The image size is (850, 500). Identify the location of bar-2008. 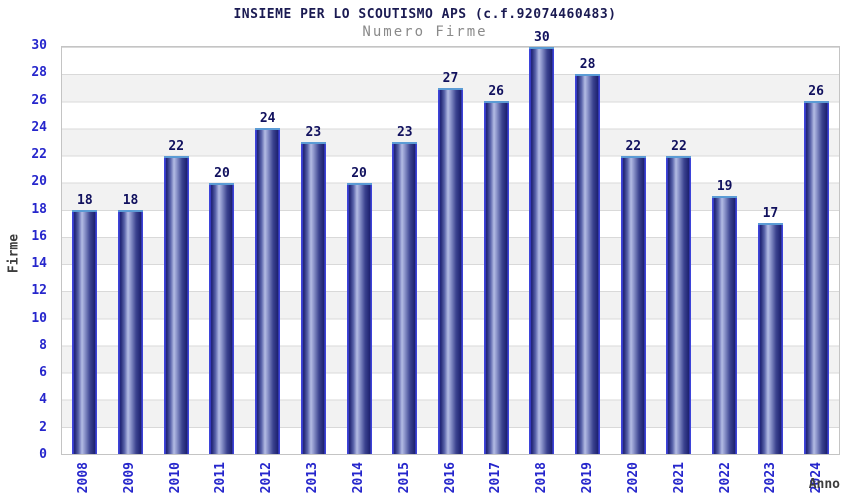
(85, 331).